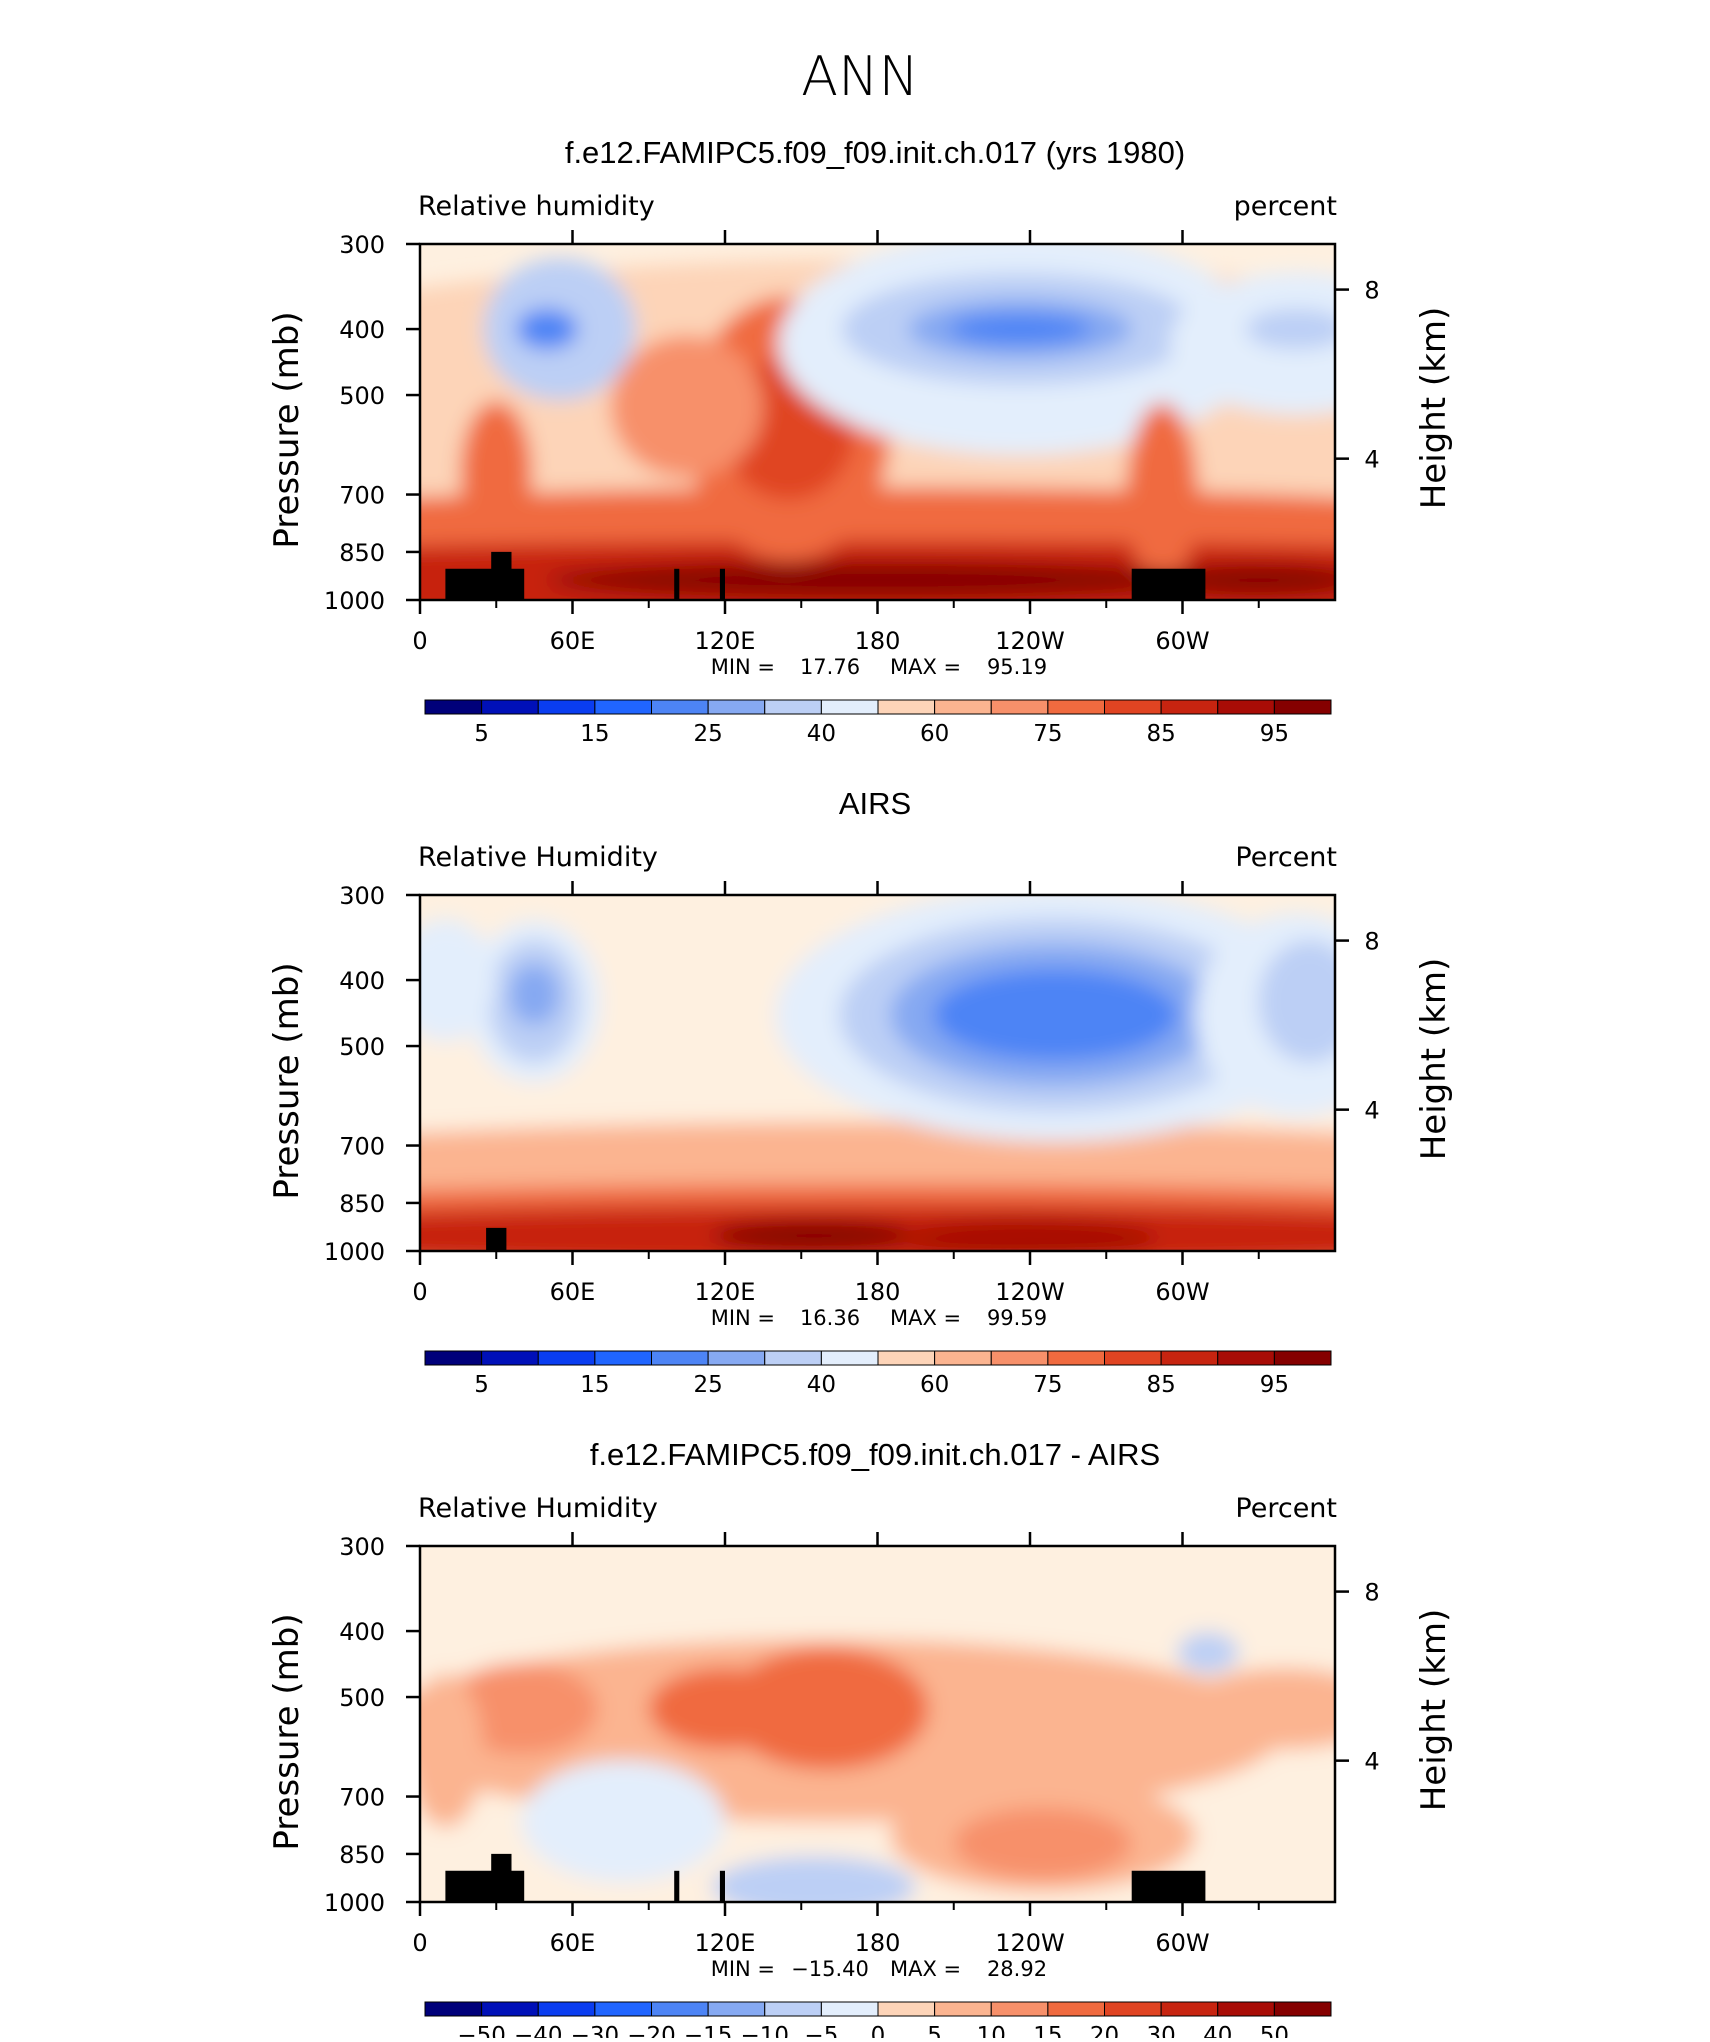 The height and width of the screenshot is (2042, 1710). Describe the element at coordinates (481, 2030) in the screenshot. I see `colorbar-label: −50` at that location.